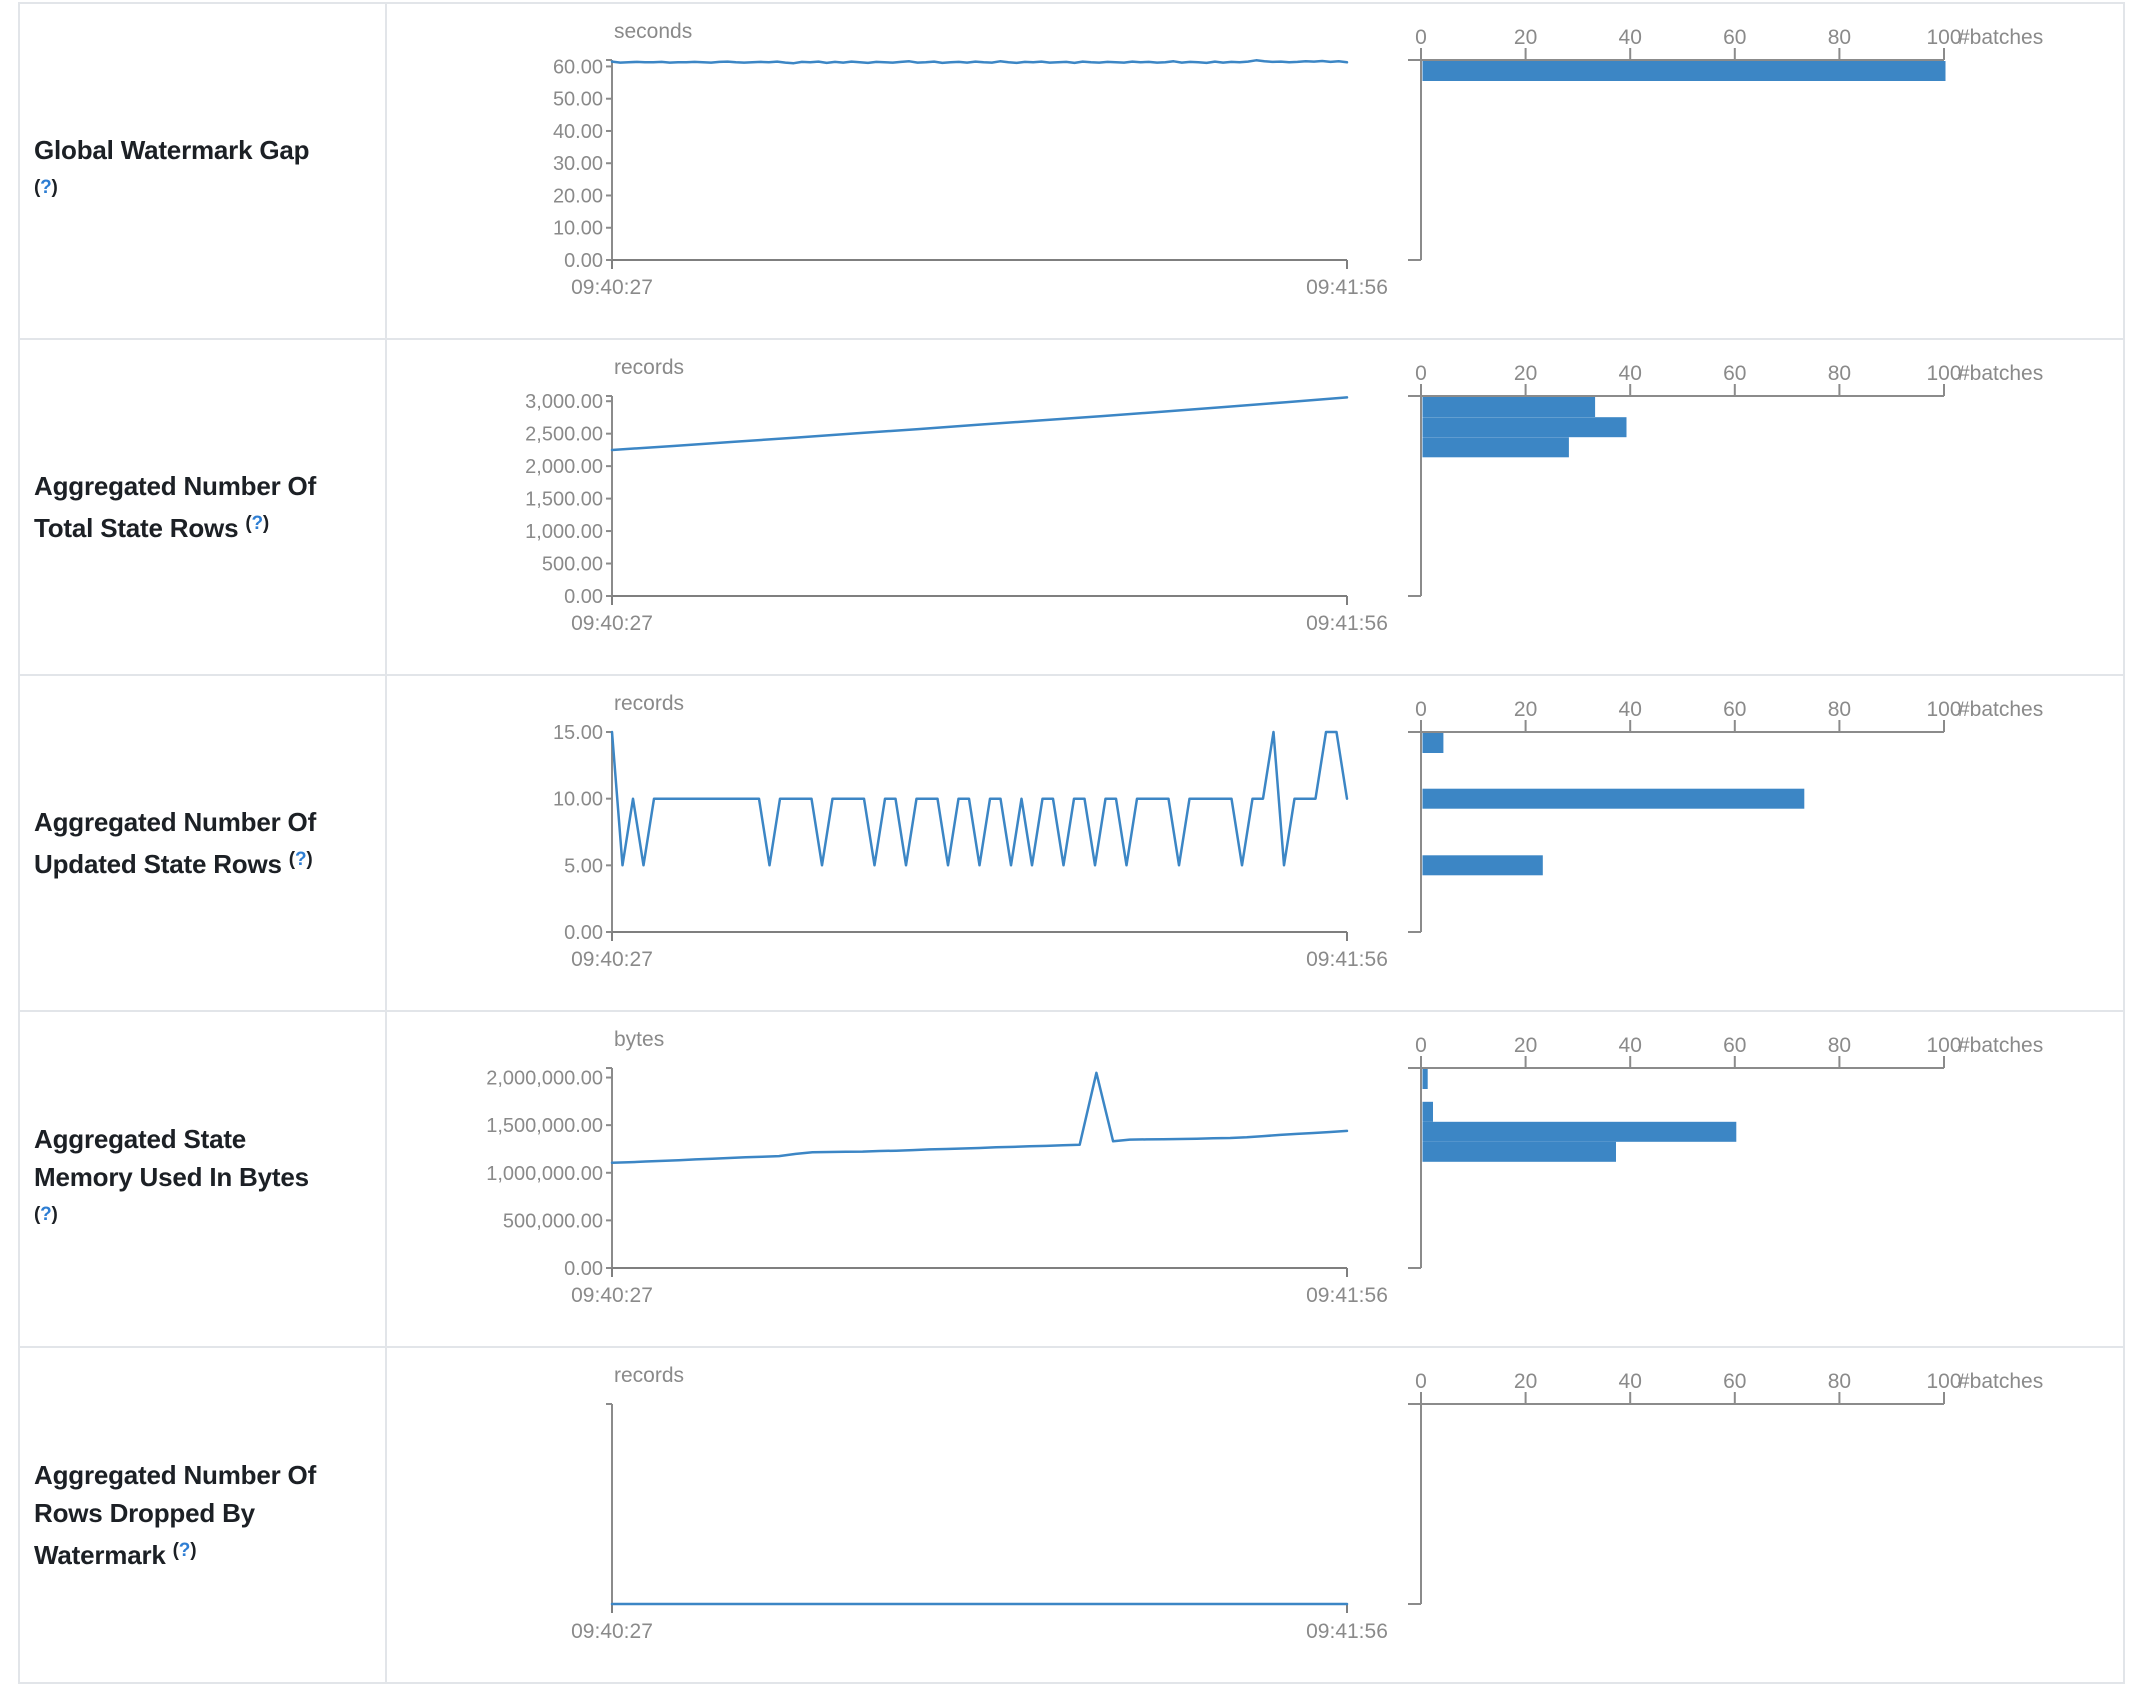 This screenshot has width=2132, height=1686. I want to click on metric-label: Aggregated Number Of Total State Rows (?), so click(203, 507).